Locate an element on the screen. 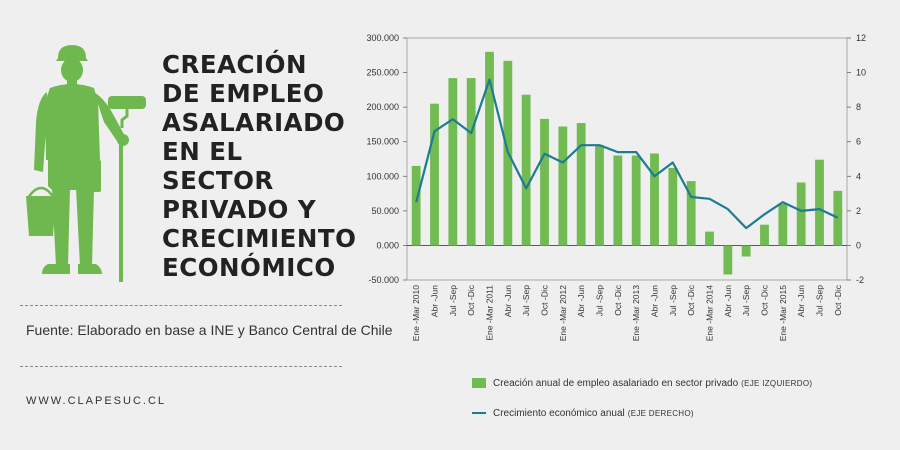 The height and width of the screenshot is (450, 900). legend-line-label: Crecimiento económico anual is located at coordinates (559, 413).